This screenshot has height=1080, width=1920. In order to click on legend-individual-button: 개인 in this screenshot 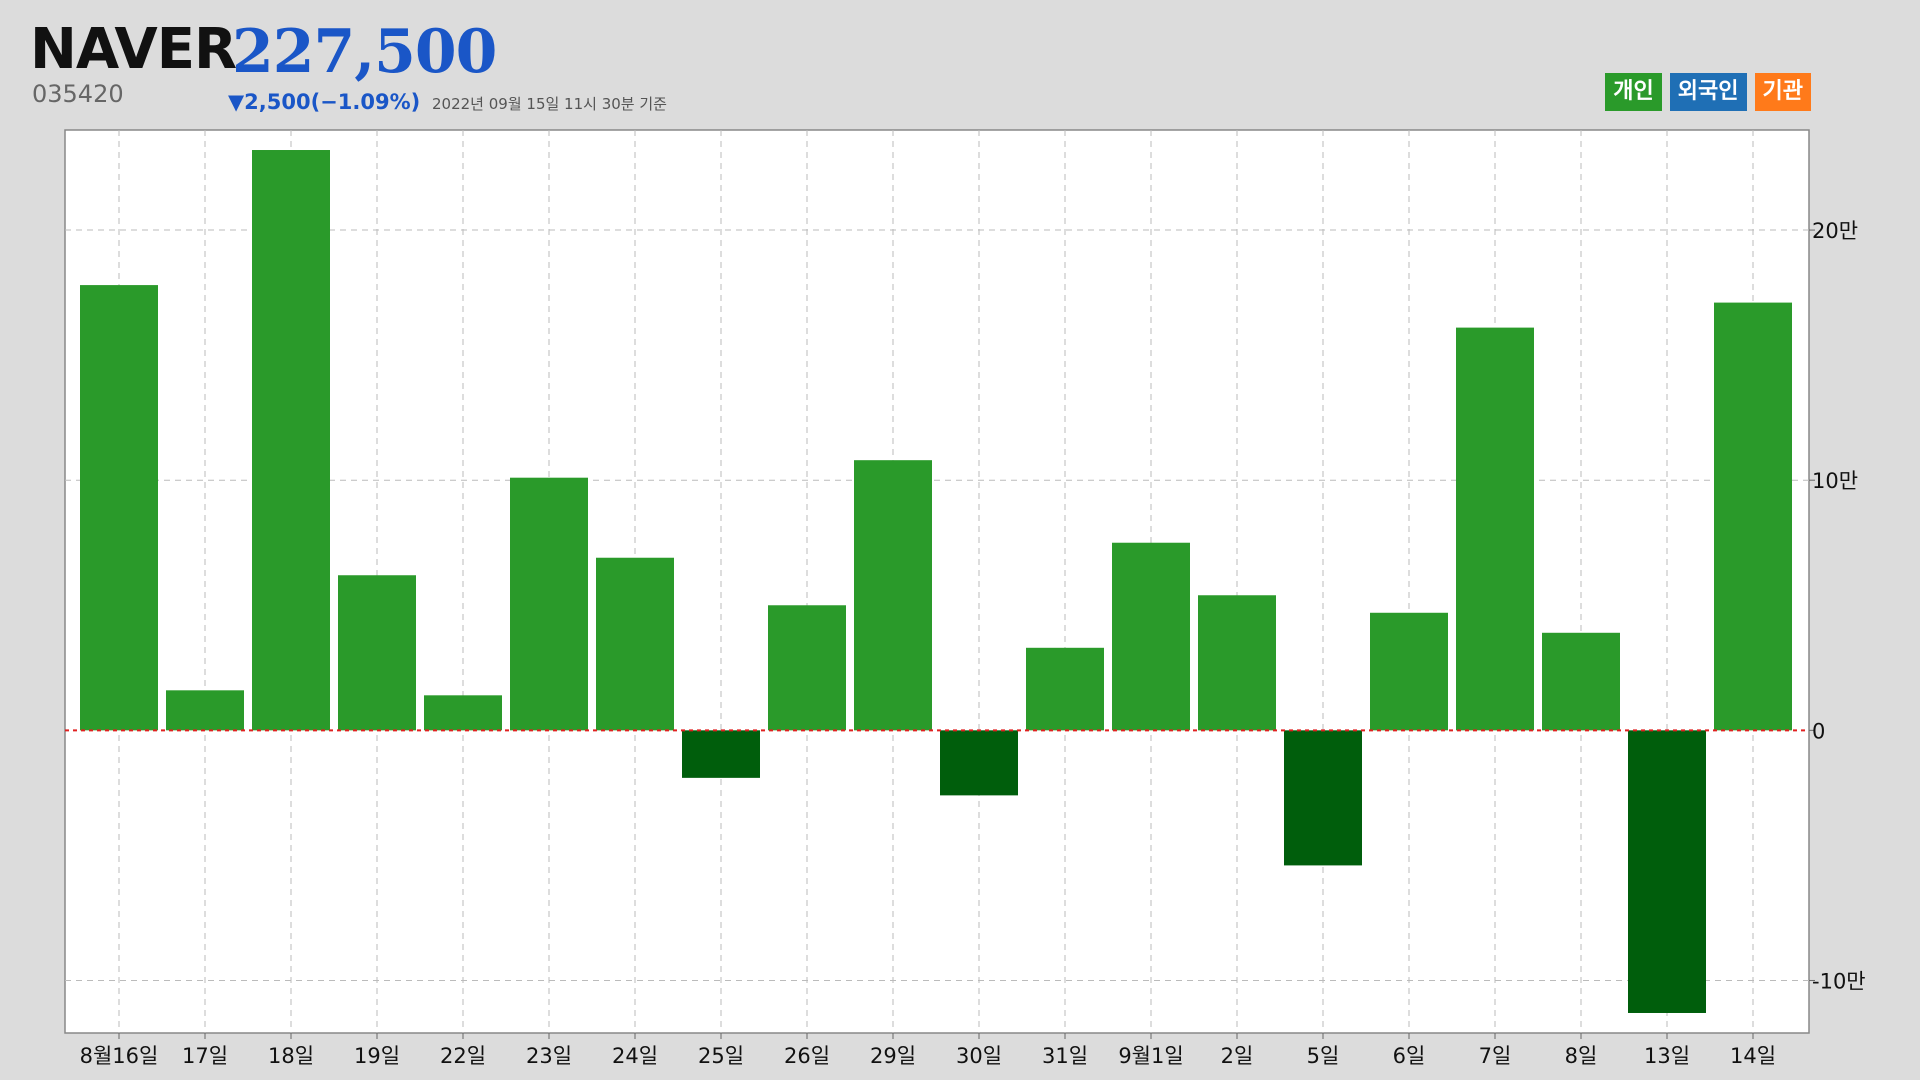, I will do `click(1633, 92)`.